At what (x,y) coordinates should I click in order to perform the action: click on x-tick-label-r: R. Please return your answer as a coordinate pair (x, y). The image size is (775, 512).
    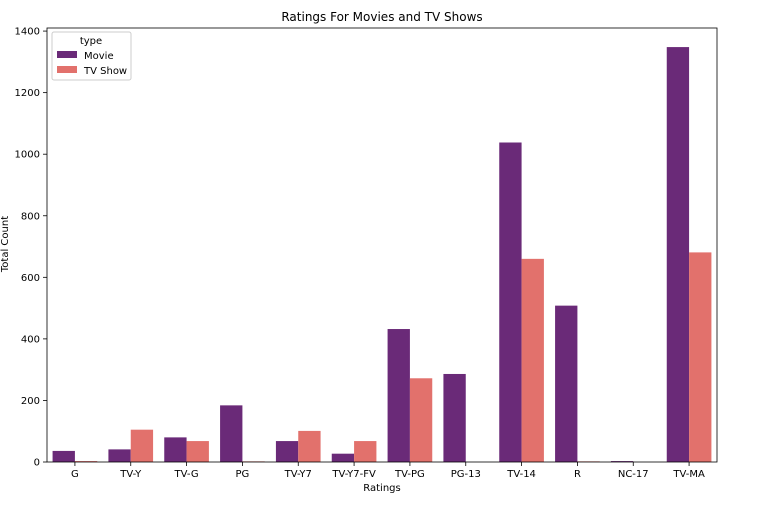
    Looking at the image, I should click on (577, 474).